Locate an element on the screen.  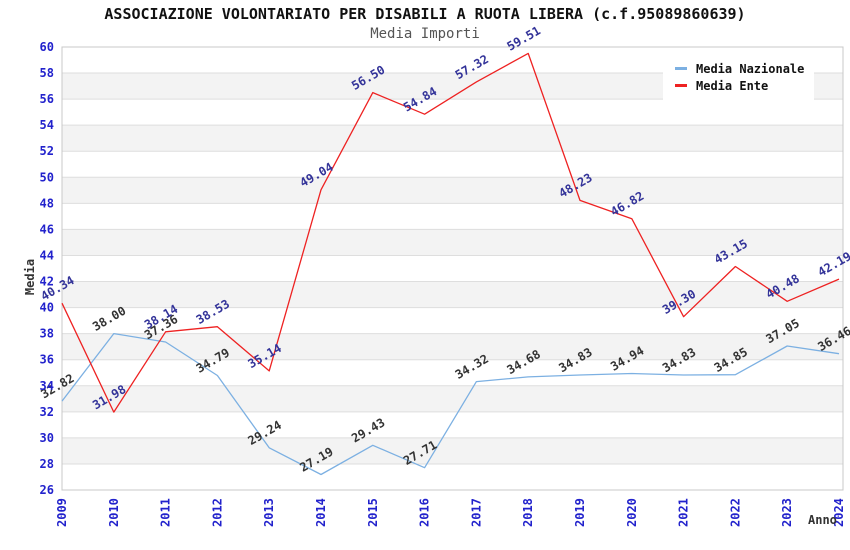
y-tick-label: 26 is located at coordinates (47, 490).